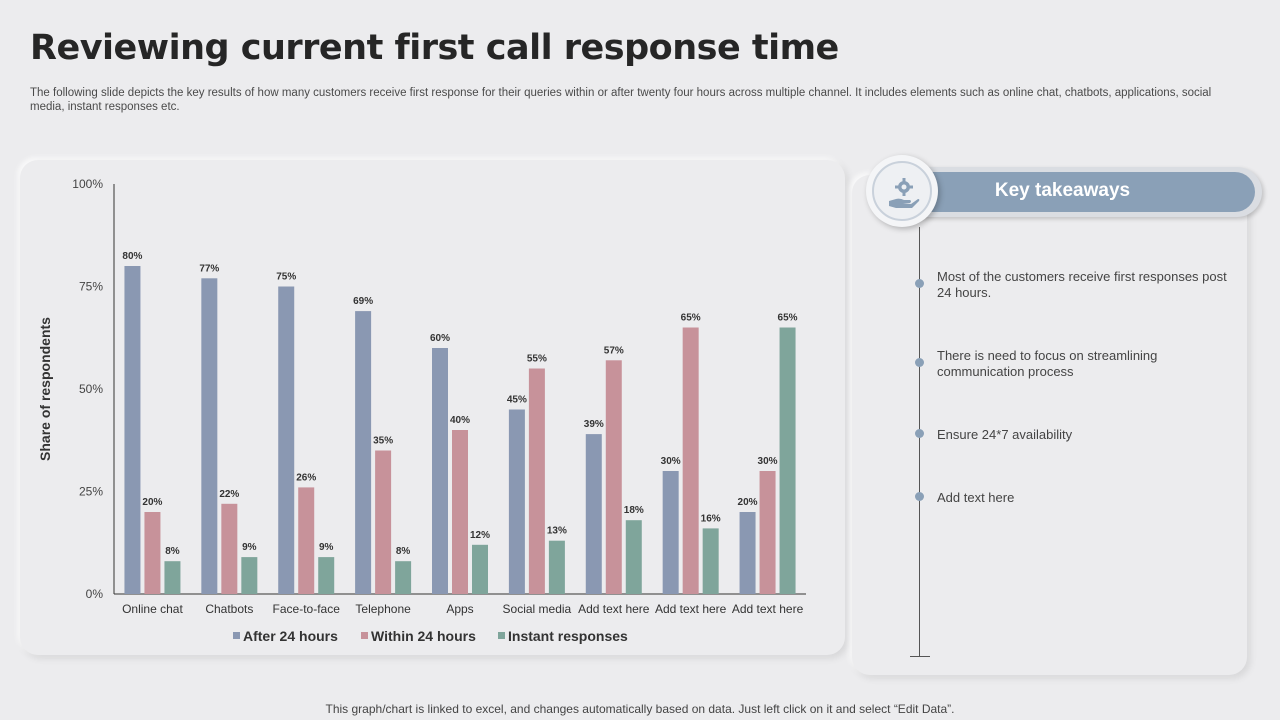  What do you see at coordinates (920, 656) in the screenshot?
I see `timeline-end-cap` at bounding box center [920, 656].